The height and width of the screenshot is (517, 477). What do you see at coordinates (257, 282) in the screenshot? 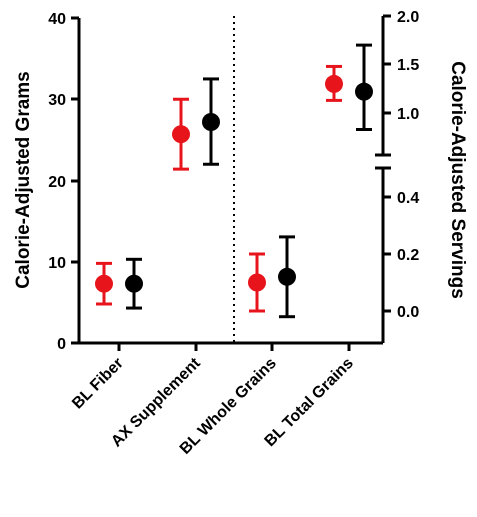
I see `series1-bl-whole-grains-point` at bounding box center [257, 282].